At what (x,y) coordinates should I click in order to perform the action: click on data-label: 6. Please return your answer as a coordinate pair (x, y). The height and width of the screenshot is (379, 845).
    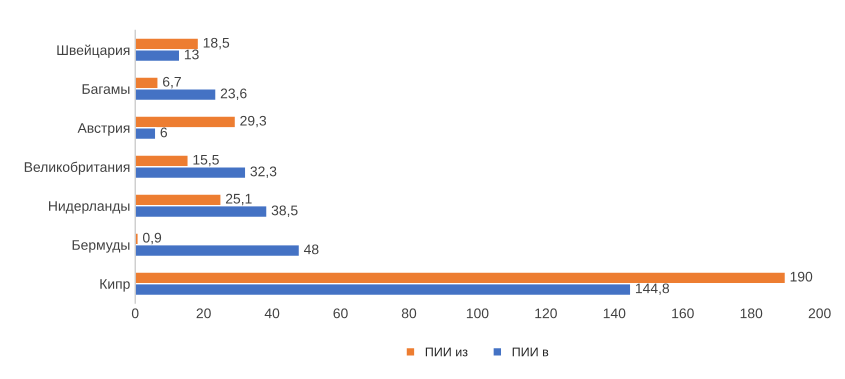
    Looking at the image, I should click on (164, 133).